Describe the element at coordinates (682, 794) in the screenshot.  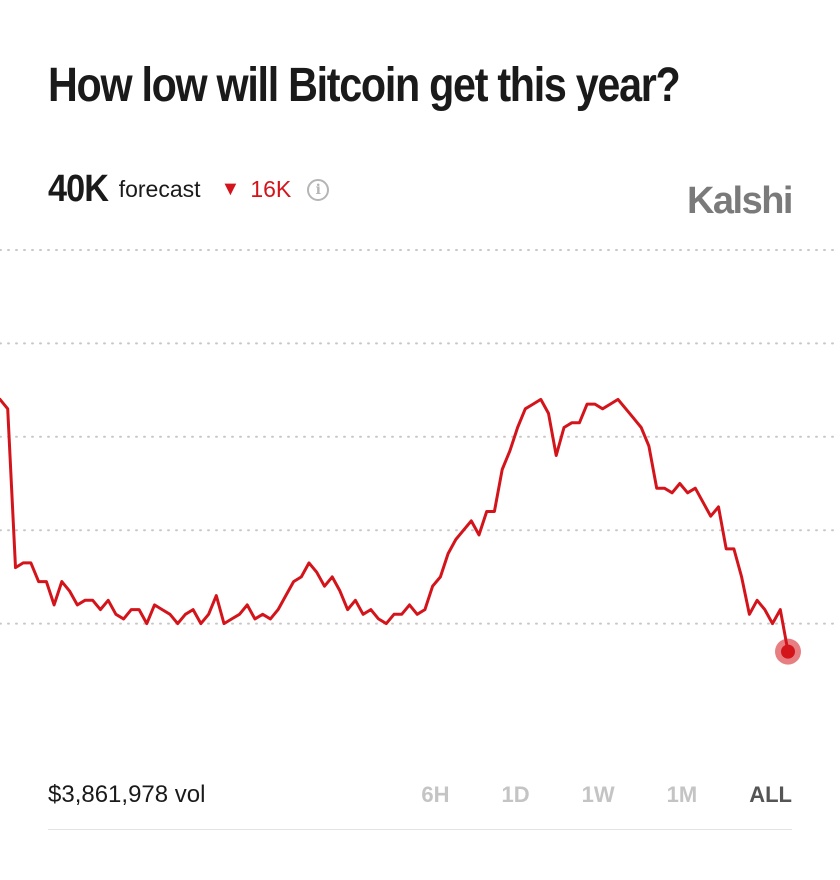
I see `tab-1m: 1M` at that location.